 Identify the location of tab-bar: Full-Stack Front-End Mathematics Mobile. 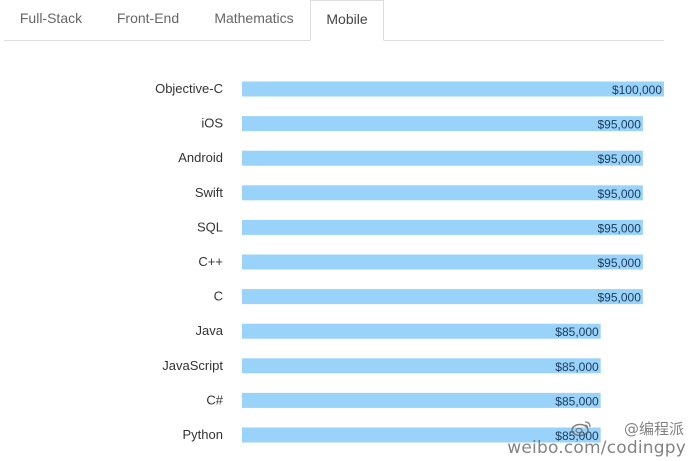
(334, 20).